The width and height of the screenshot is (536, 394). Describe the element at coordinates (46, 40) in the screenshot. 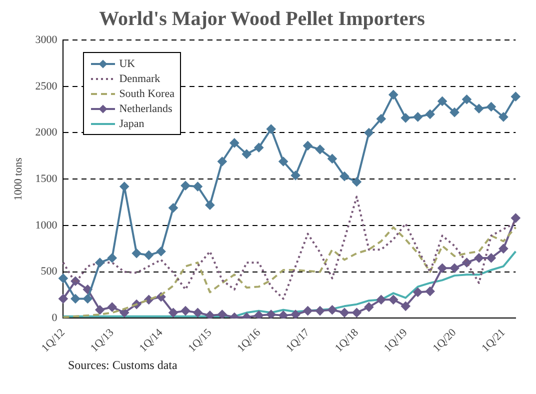

I see `y-tick-label: 3000` at that location.